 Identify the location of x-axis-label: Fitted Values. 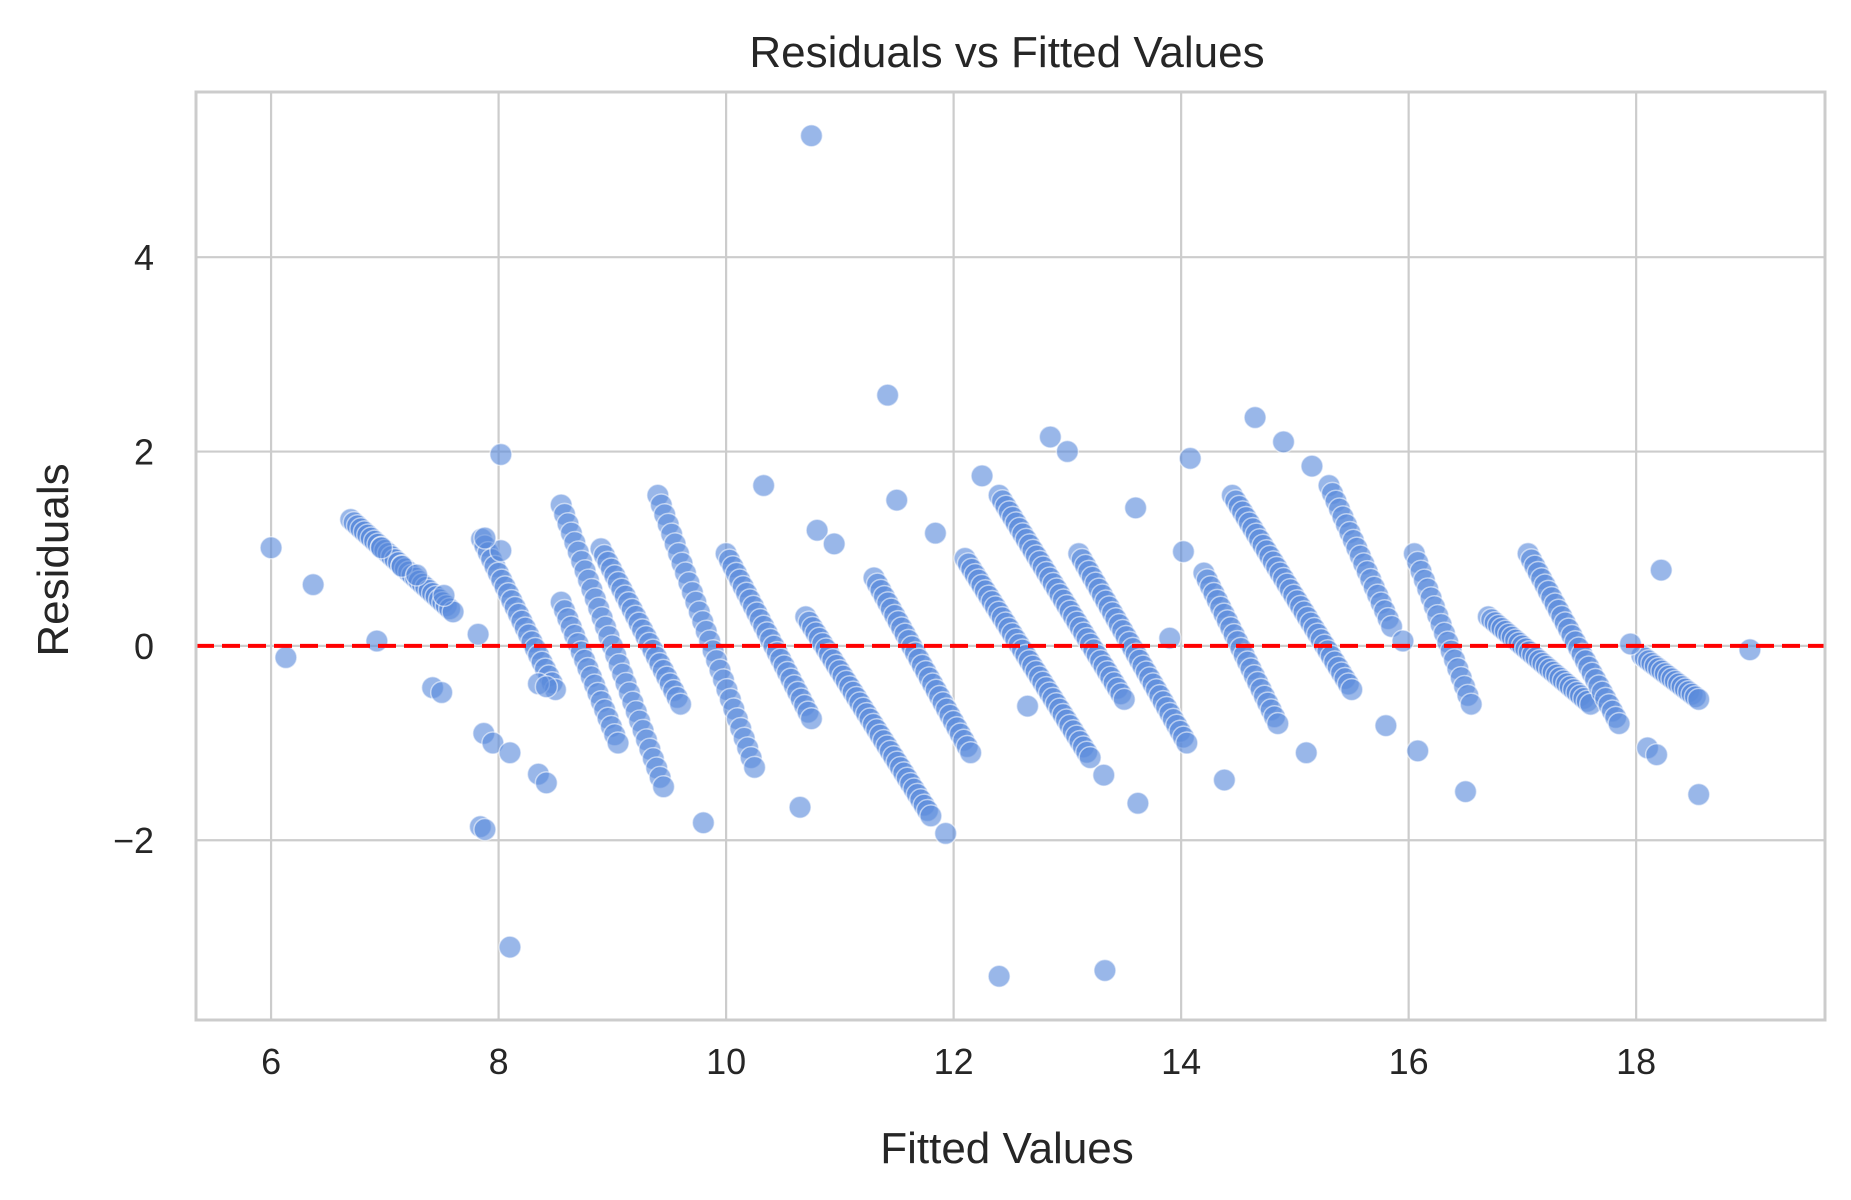
(1007, 1148).